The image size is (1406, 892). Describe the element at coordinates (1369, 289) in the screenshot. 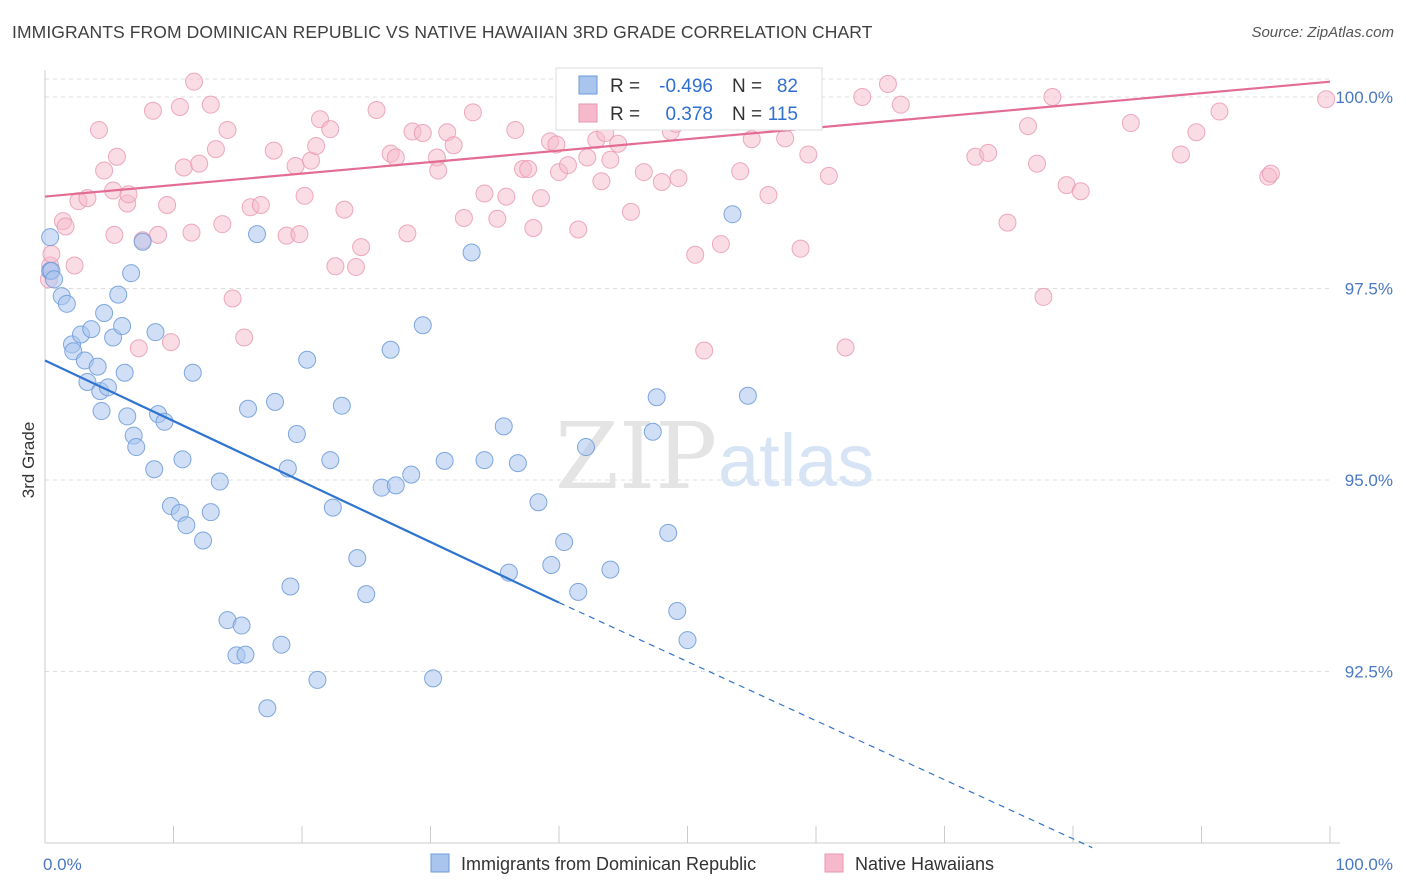

I see `y-tick-label: 97.5%` at that location.